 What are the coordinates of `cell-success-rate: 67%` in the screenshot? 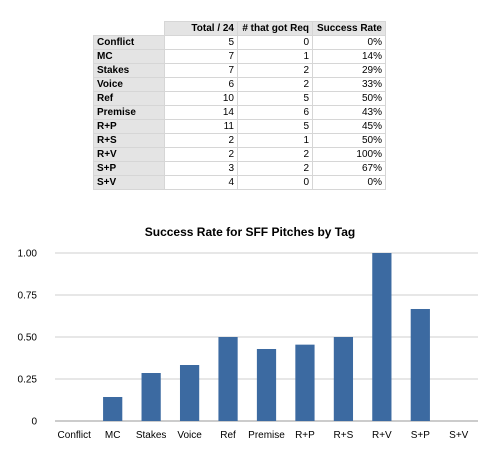 It's located at (349, 168).